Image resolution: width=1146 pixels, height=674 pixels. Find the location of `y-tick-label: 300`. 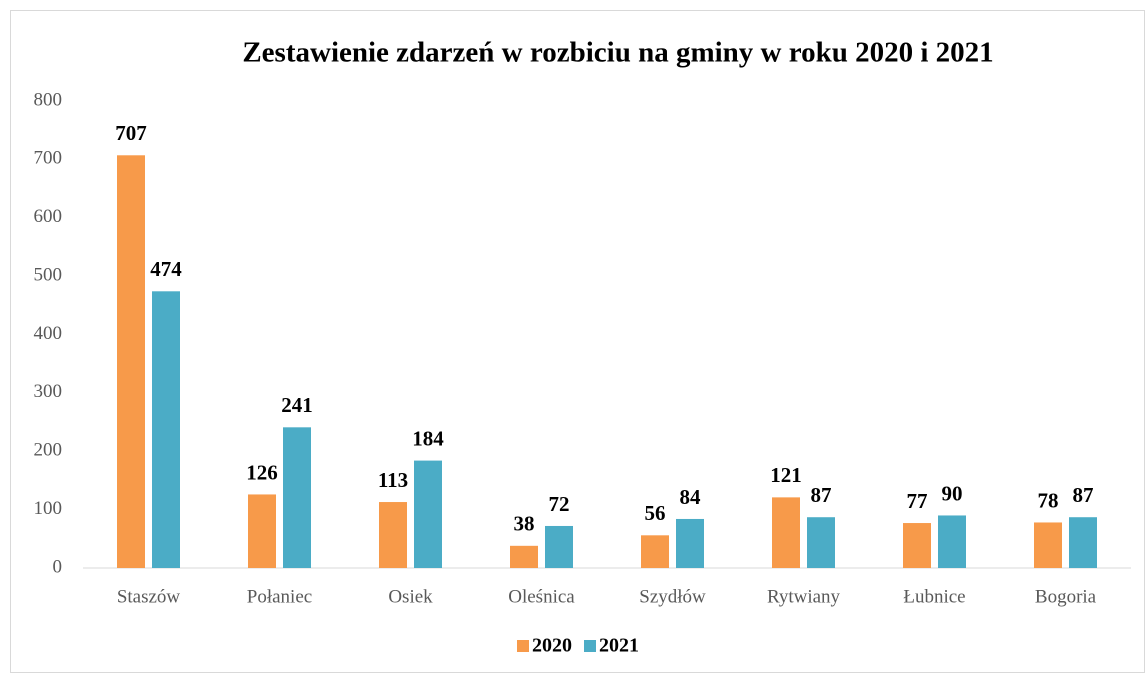

y-tick-label: 300 is located at coordinates (48, 391).